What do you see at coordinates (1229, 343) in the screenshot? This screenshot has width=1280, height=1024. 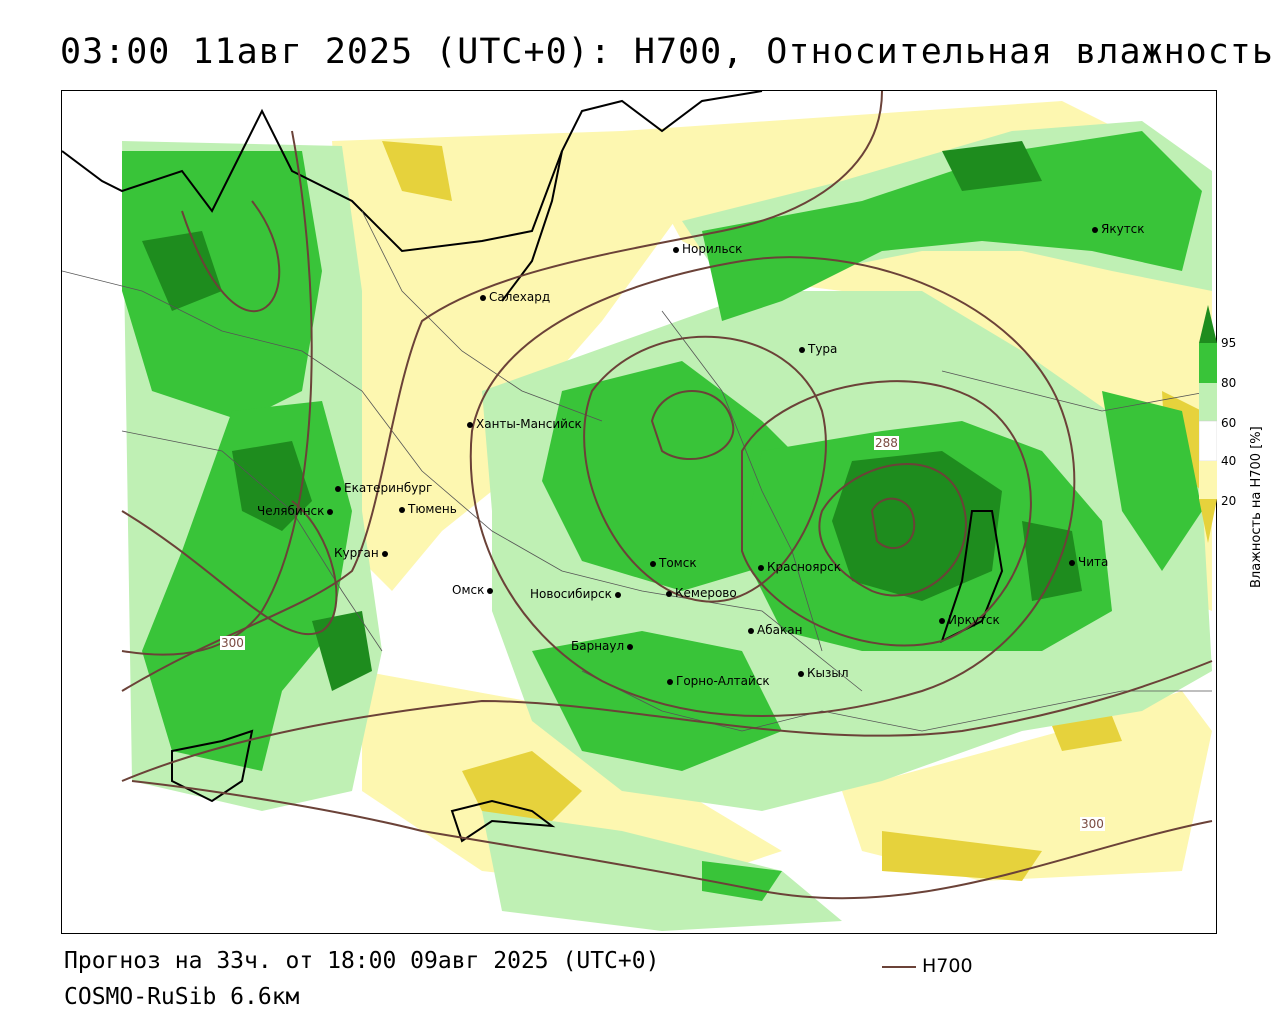 I see `colorbar-tick: 95` at bounding box center [1229, 343].